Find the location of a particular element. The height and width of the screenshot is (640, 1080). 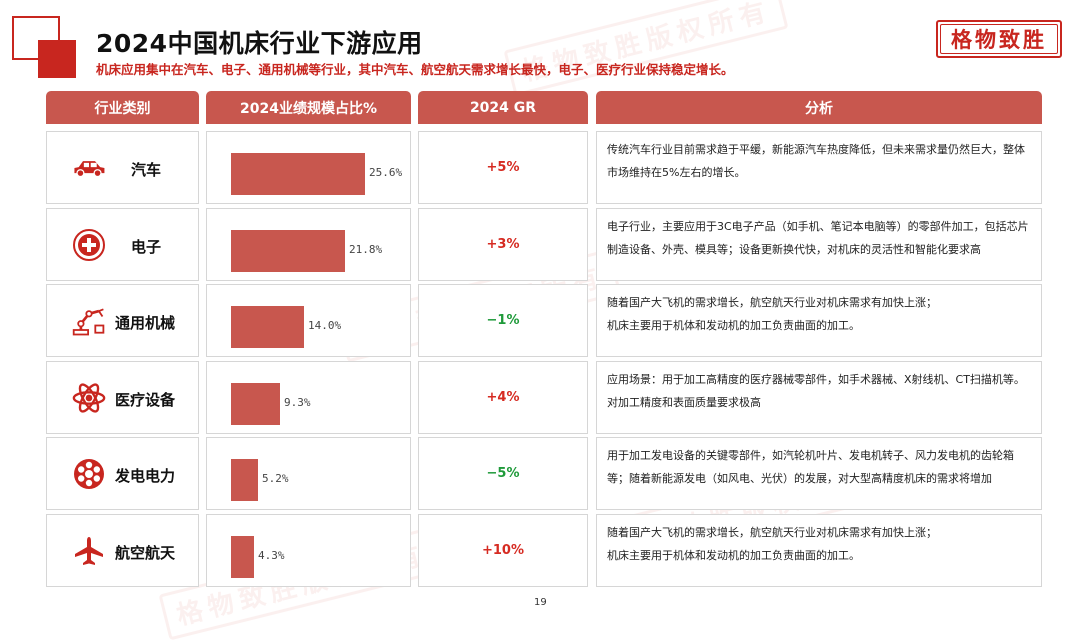

brand-logo: 格物致胜 is located at coordinates (999, 39).